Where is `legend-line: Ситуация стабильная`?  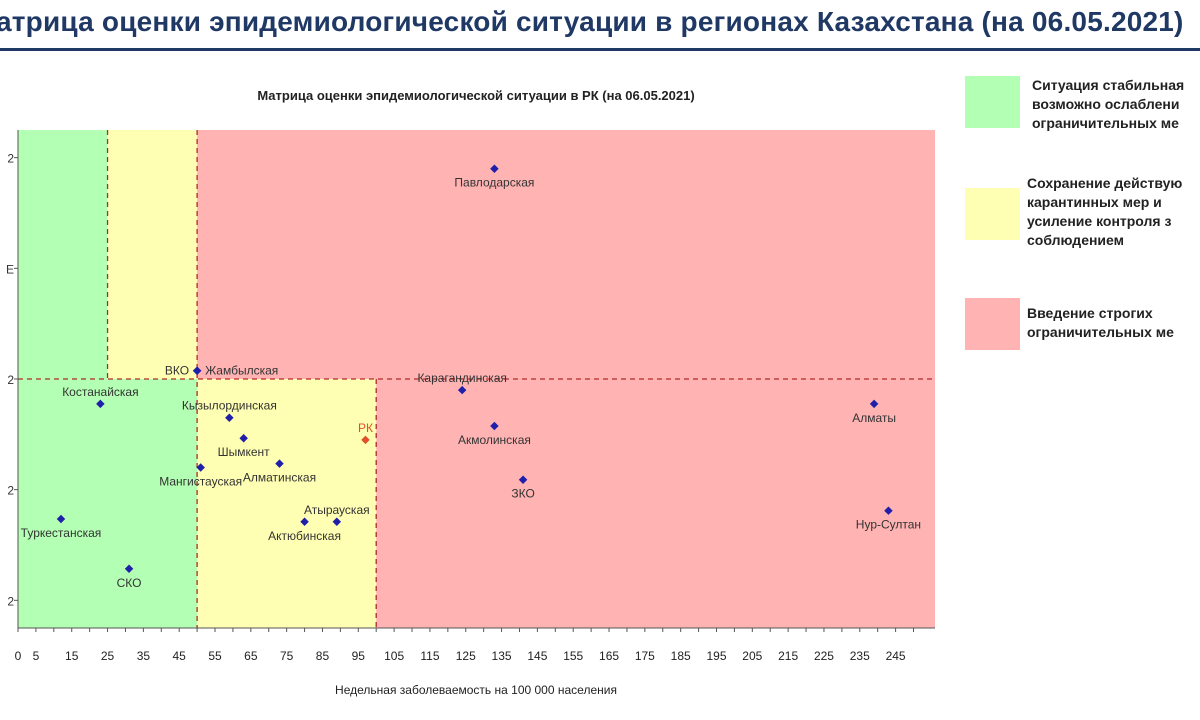
legend-line: Ситуация стабильная is located at coordinates (1108, 85).